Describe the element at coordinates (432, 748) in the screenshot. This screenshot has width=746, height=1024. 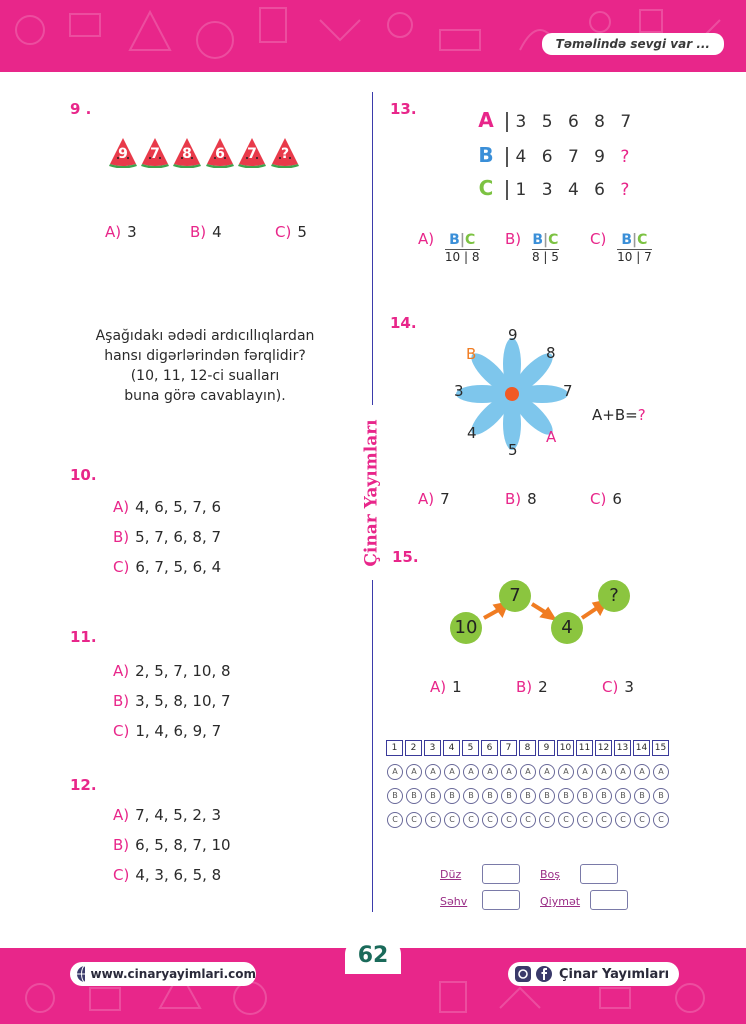
I see `grid-number: 3` at that location.